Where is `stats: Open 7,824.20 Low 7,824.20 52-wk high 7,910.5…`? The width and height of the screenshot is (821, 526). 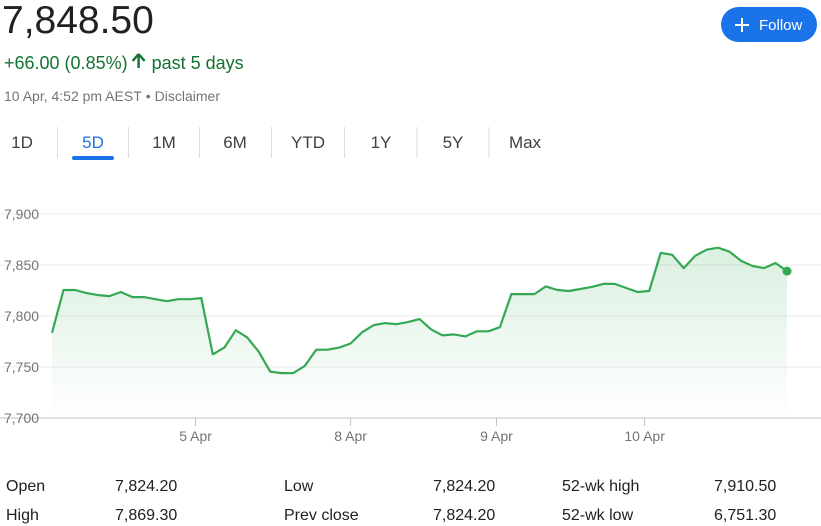
stats: Open 7,824.20 Low 7,824.20 52-wk high 7,910.5… is located at coordinates (391, 501).